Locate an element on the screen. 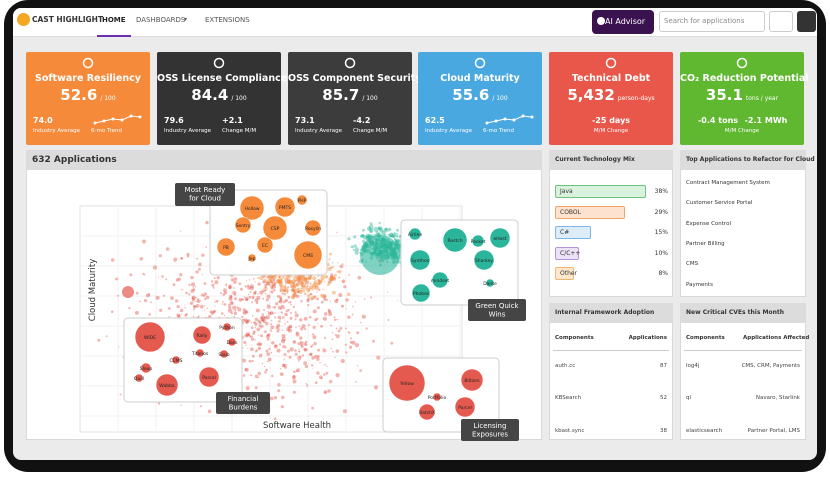  nav-item: EXTENSIONS is located at coordinates (227, 20).